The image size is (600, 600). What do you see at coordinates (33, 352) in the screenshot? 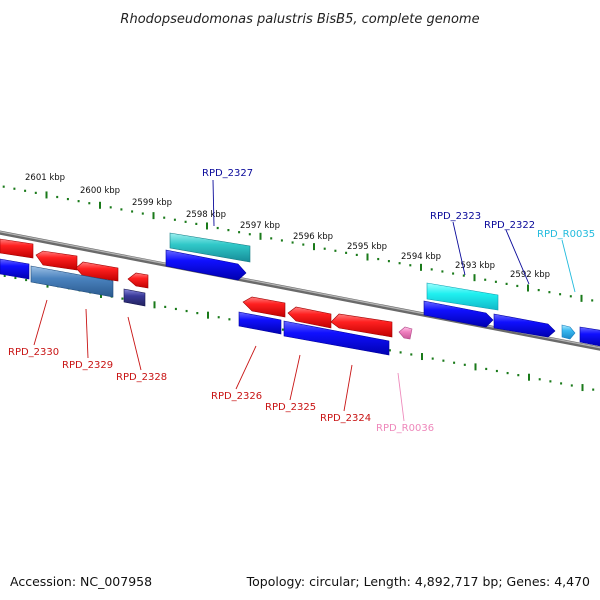
I see `gene-label: RPD_2330` at bounding box center [33, 352].